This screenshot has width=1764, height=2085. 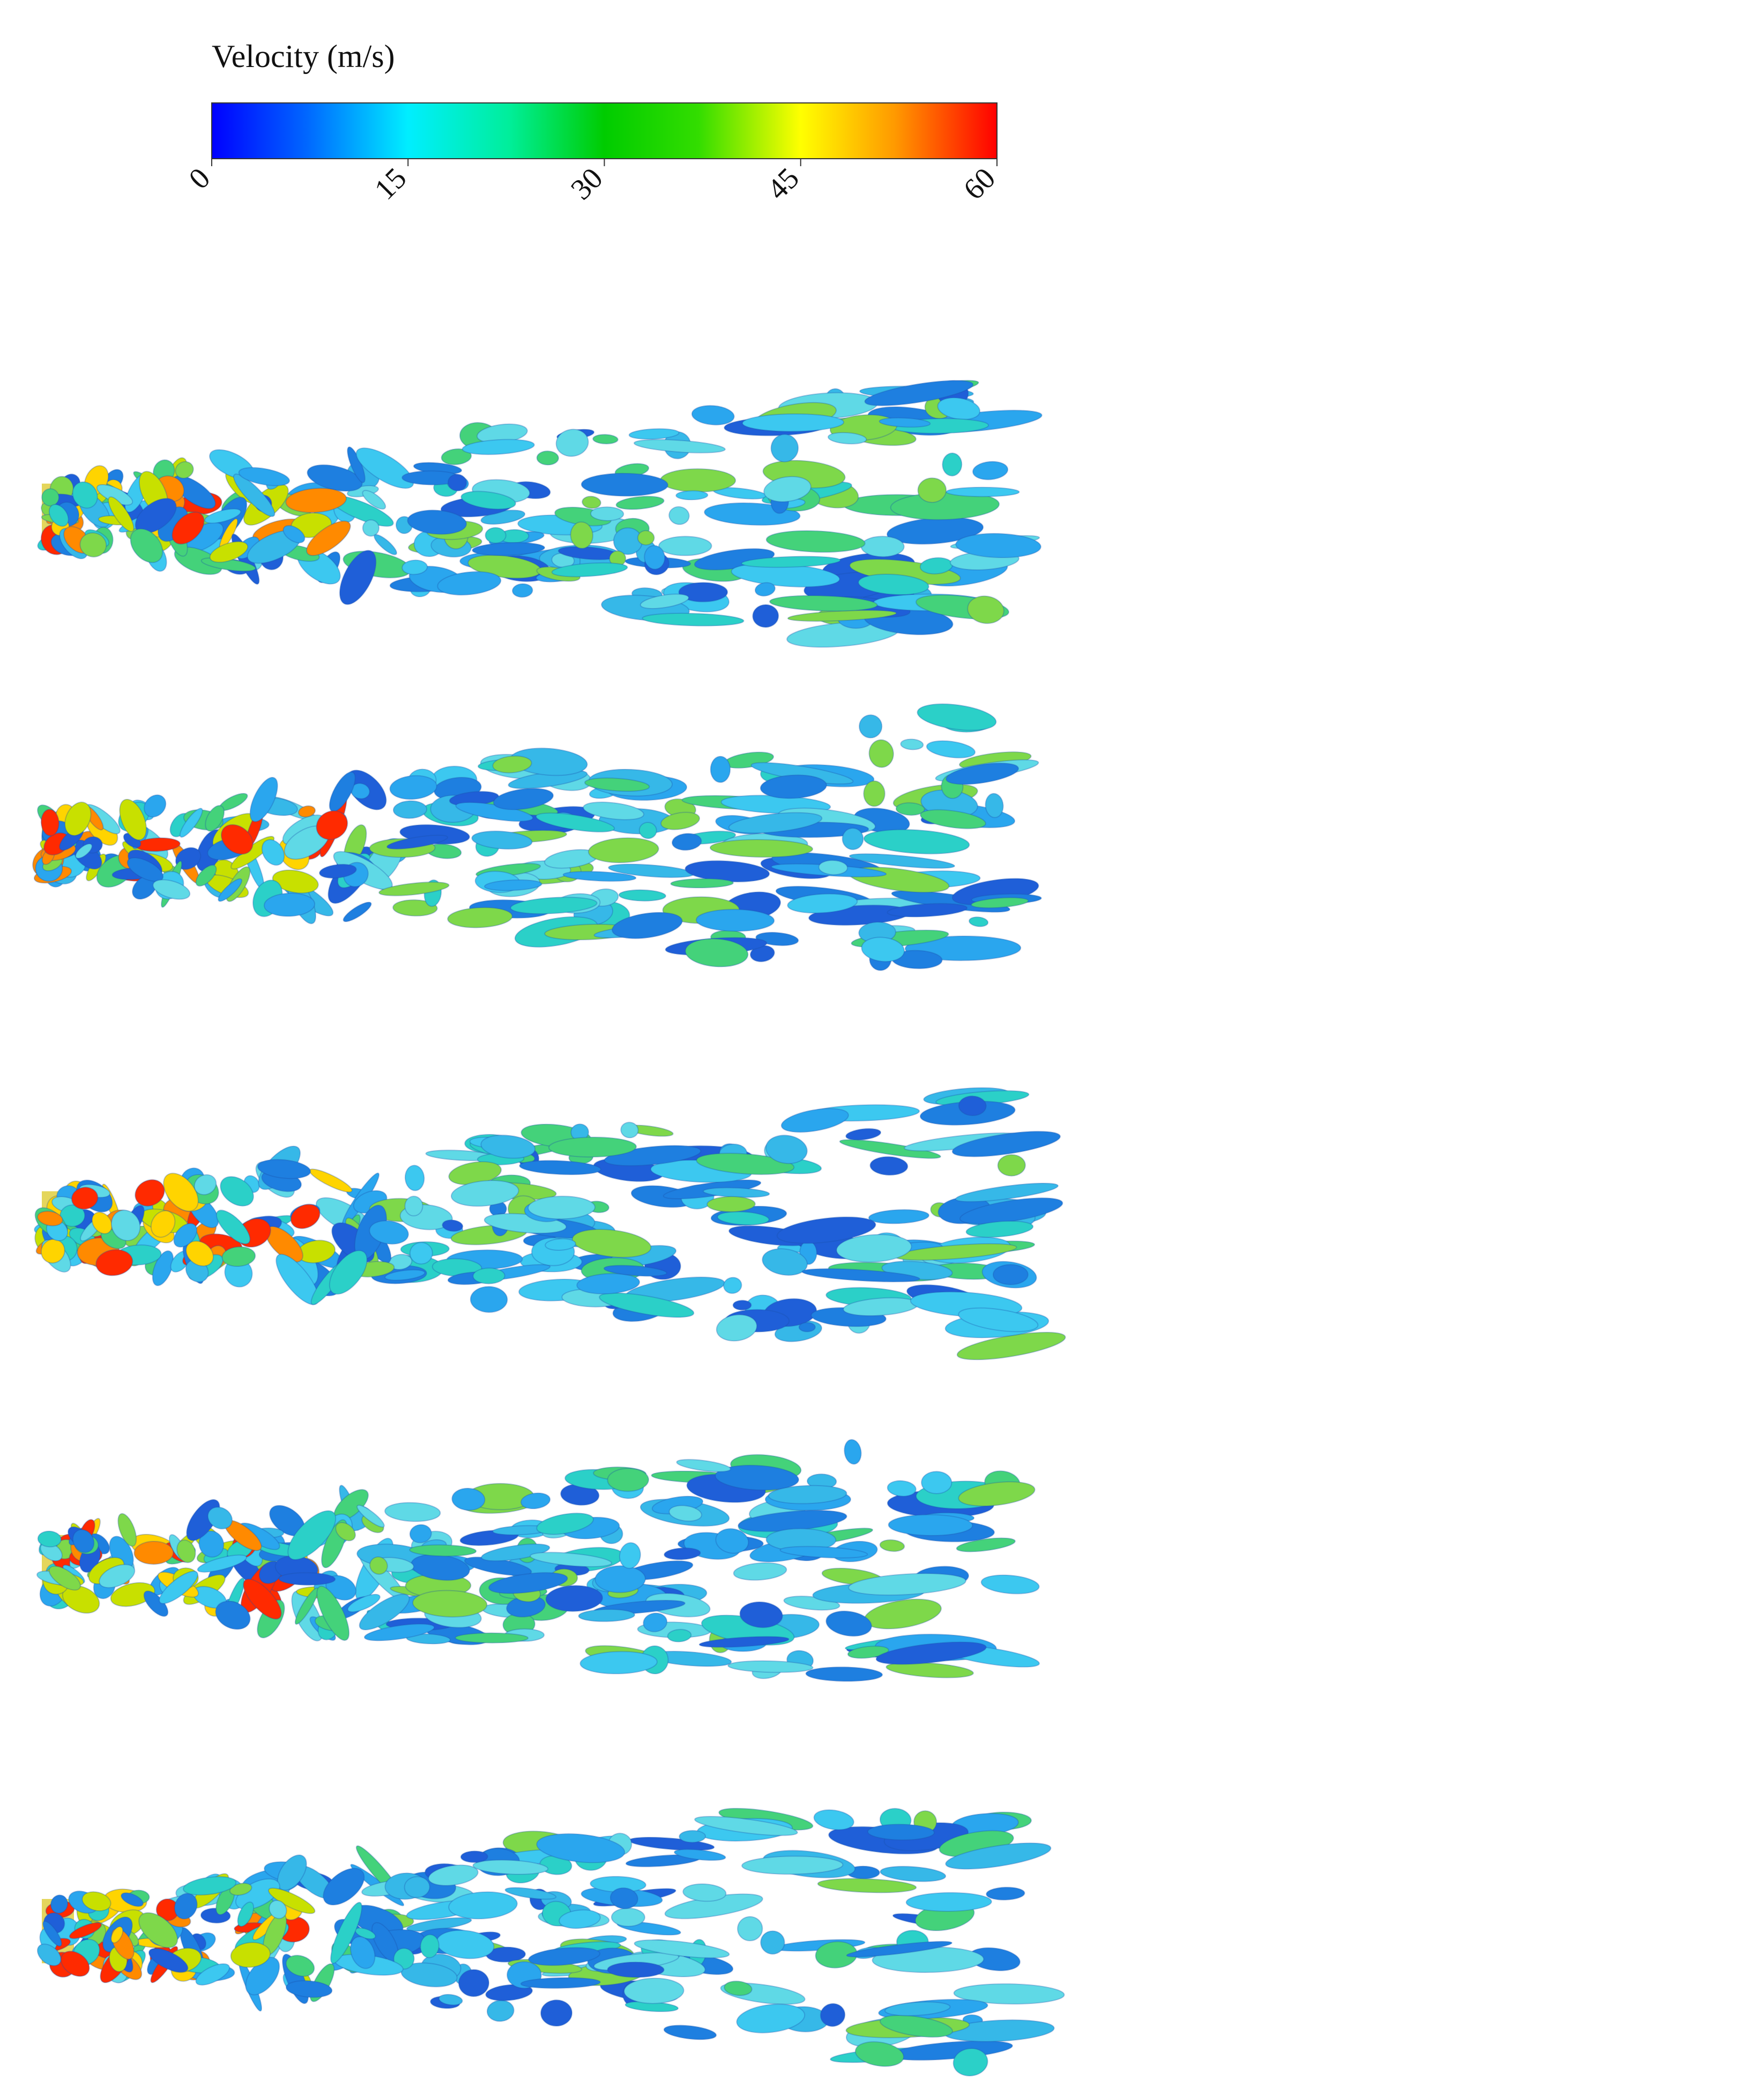 What do you see at coordinates (540, 514) in the screenshot?
I see `plume` at bounding box center [540, 514].